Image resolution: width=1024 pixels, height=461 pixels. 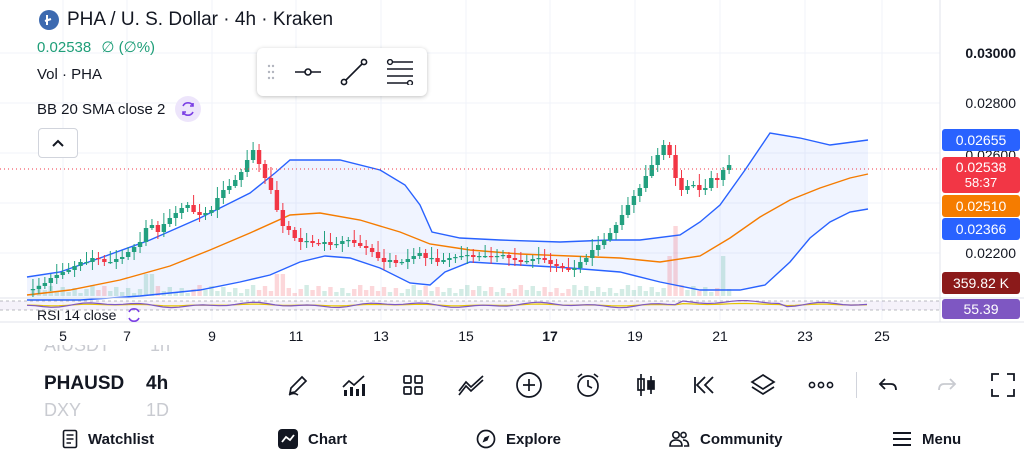 What do you see at coordinates (821, 385) in the screenshot?
I see `more-icon` at bounding box center [821, 385].